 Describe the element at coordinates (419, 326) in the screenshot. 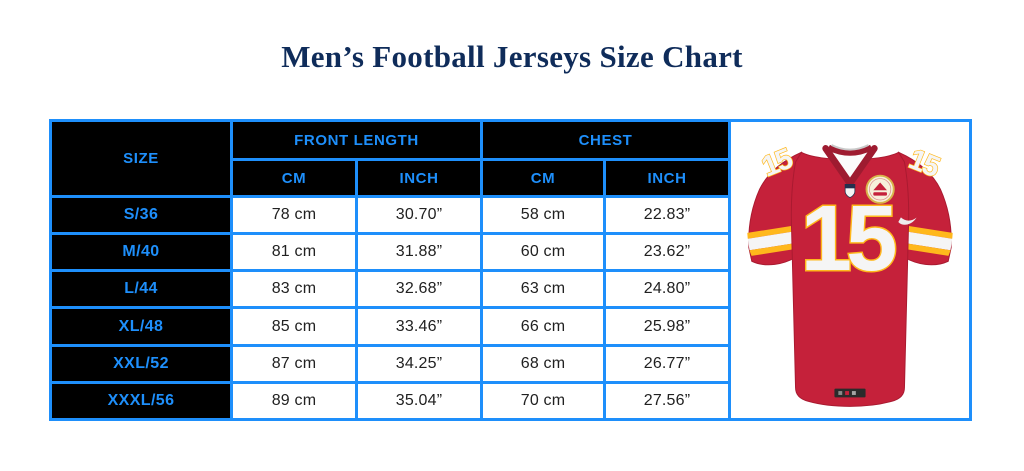

I see `front-length-inch-value: 33.46”` at that location.